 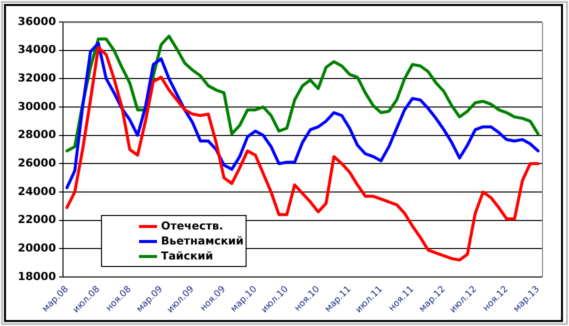 What do you see at coordinates (202, 241) in the screenshot?
I see `legend-label: Вьетнамский` at bounding box center [202, 241].